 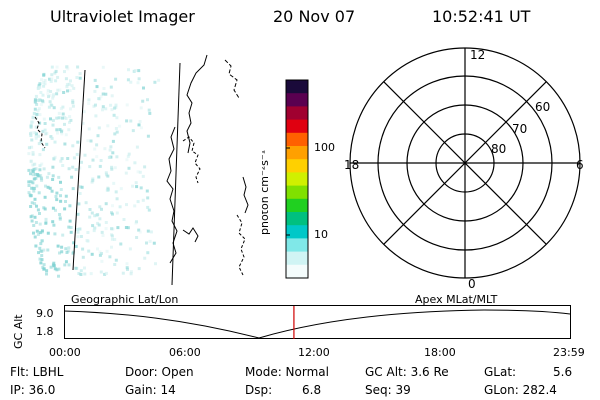 What do you see at coordinates (388, 390) in the screenshot?
I see `info-seq: Seq: 39` at bounding box center [388, 390].